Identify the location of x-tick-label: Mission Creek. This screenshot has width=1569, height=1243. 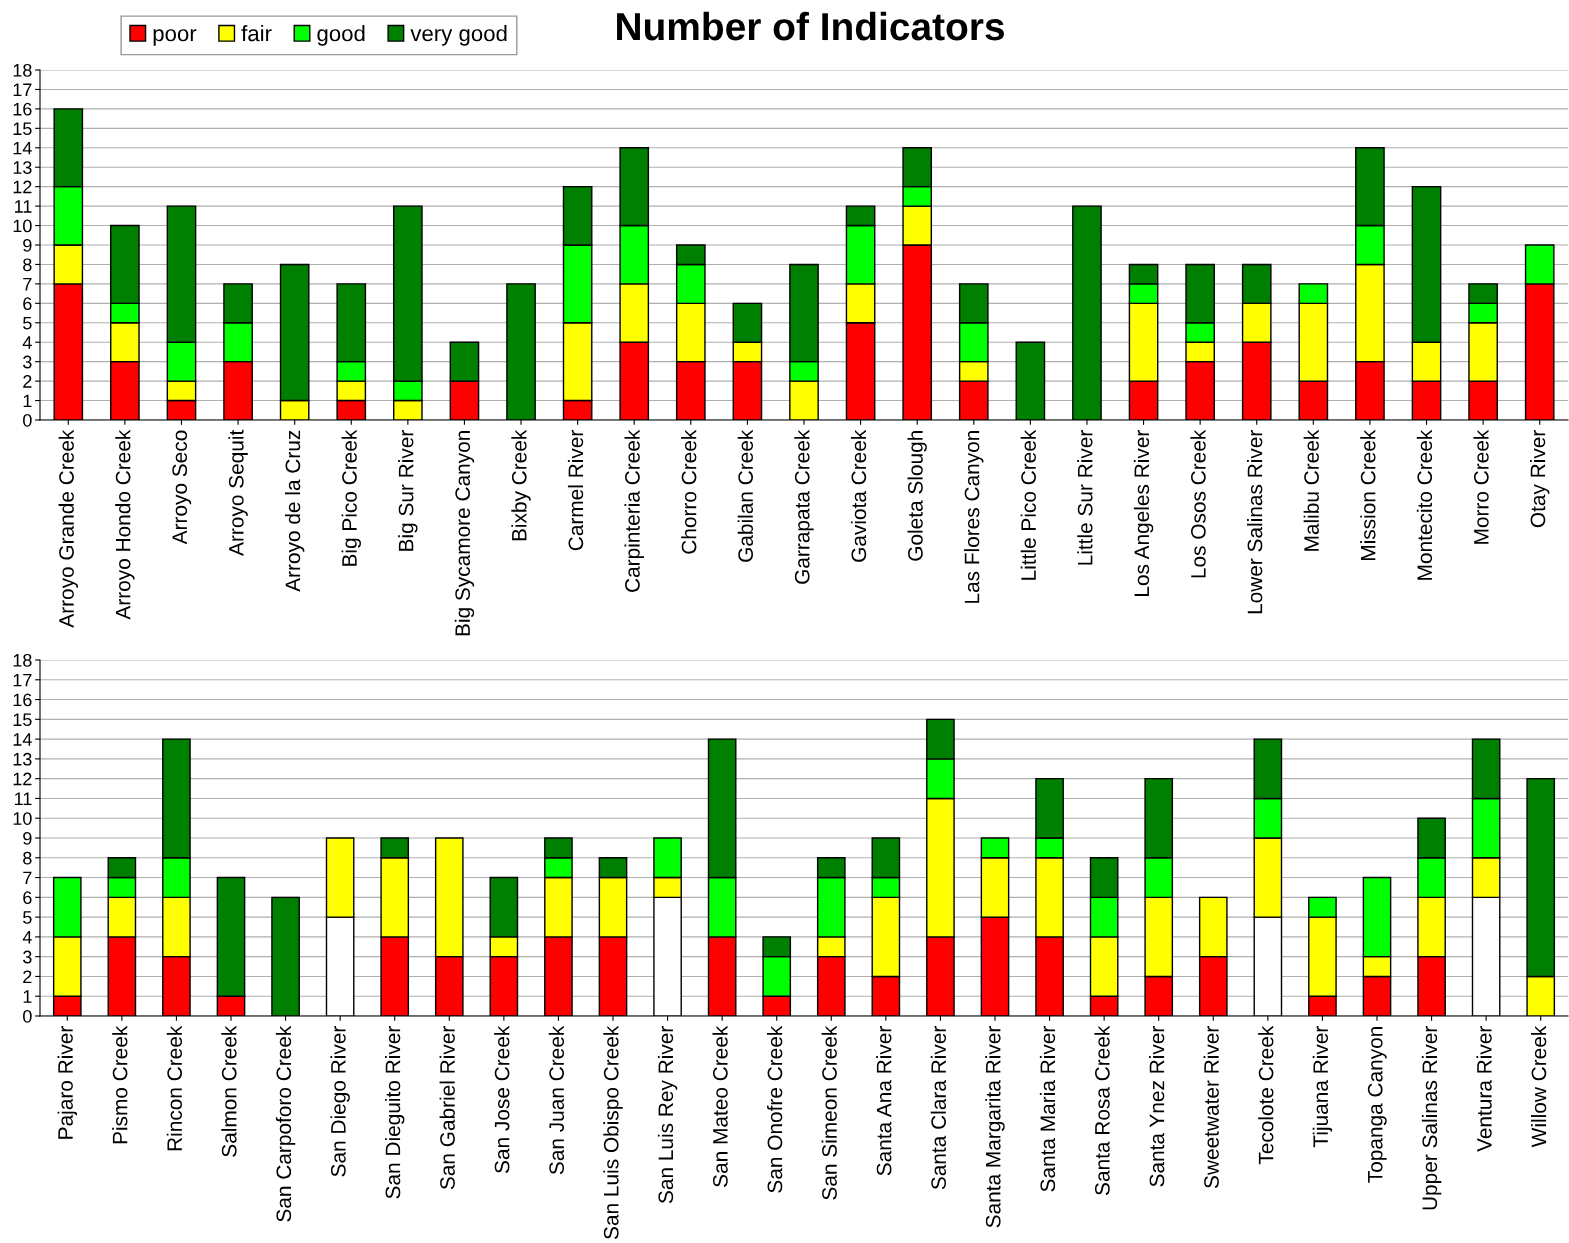
(1368, 494).